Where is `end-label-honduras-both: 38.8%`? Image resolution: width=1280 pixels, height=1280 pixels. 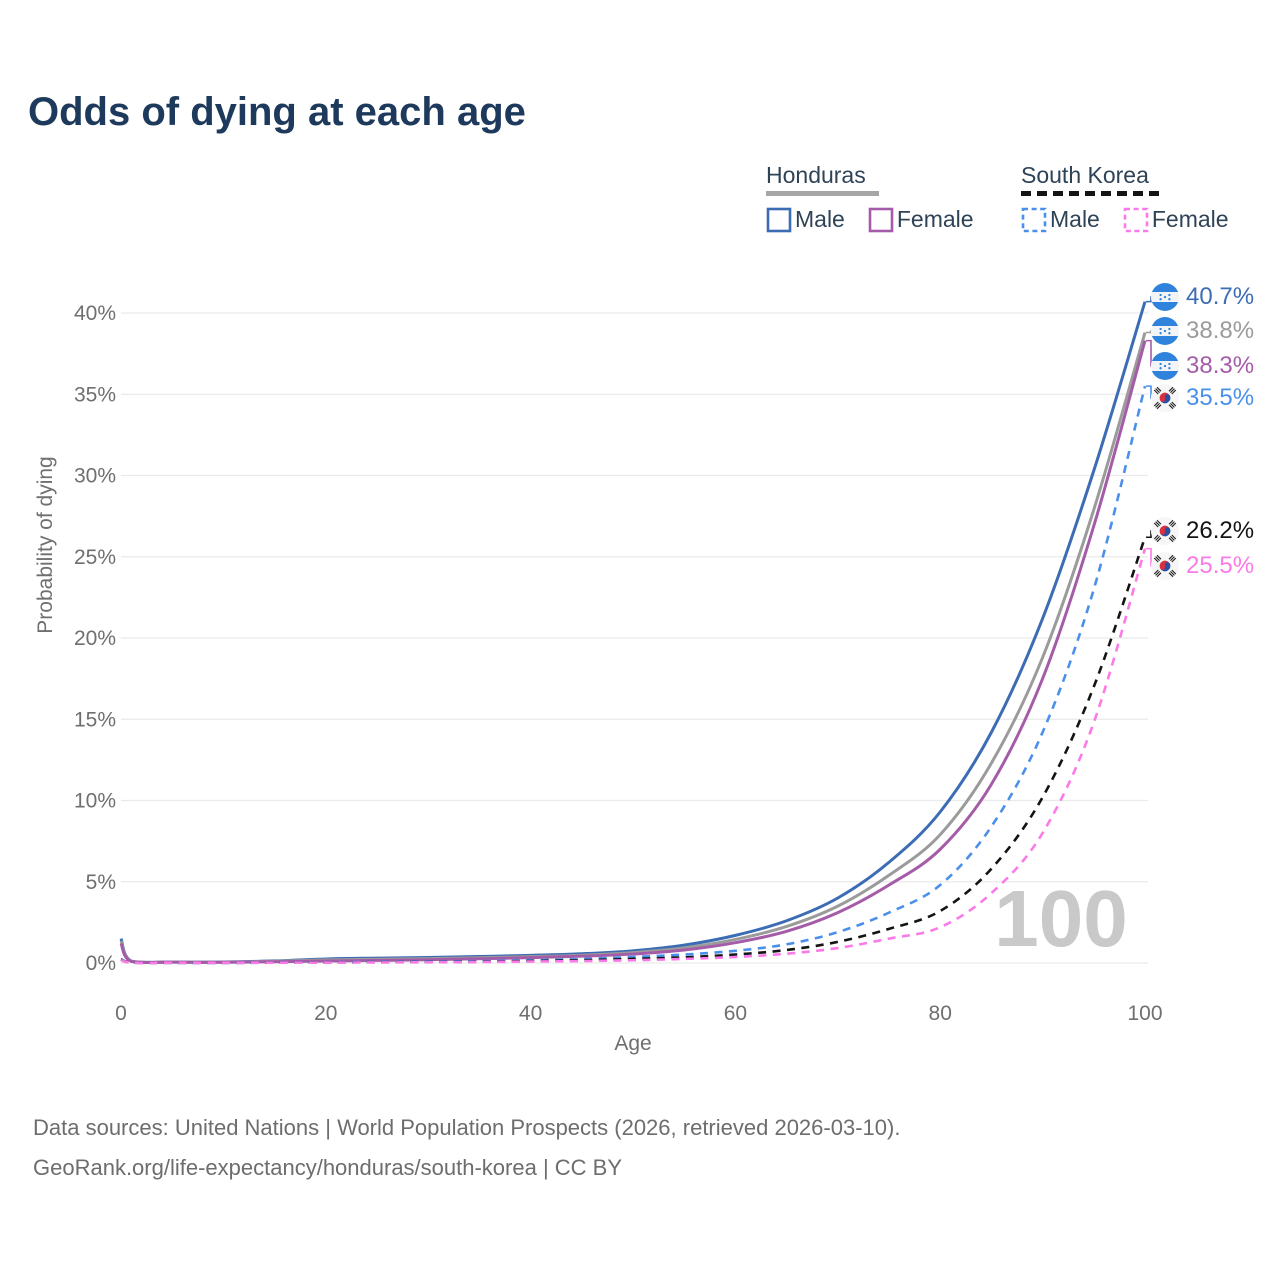 end-label-honduras-both: 38.8% is located at coordinates (1202, 331).